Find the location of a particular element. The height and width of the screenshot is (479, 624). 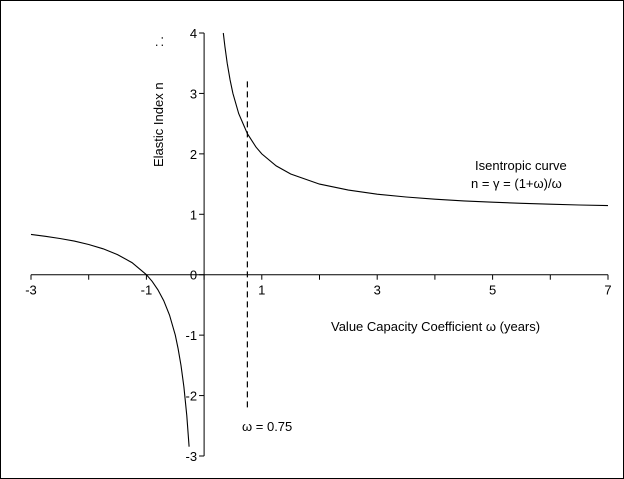

y-tick-label: -2 is located at coordinates (192, 396).